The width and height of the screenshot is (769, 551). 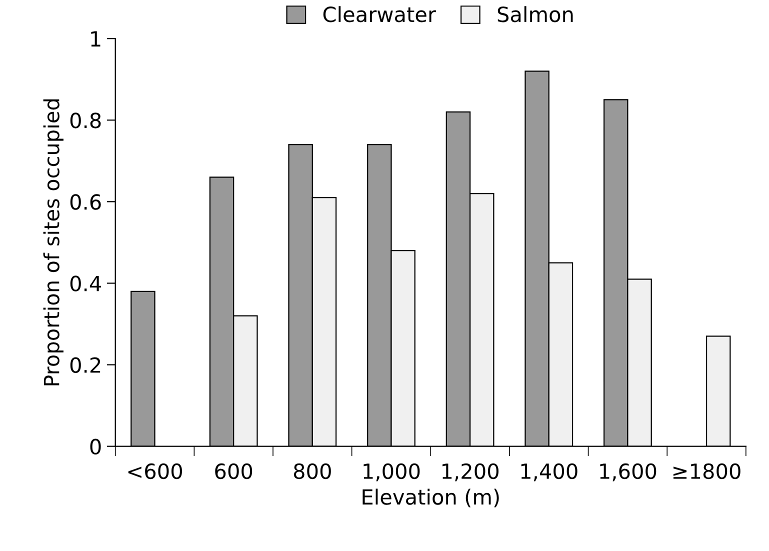 What do you see at coordinates (470, 472) in the screenshot?
I see `x-tick-label: 1,200` at bounding box center [470, 472].